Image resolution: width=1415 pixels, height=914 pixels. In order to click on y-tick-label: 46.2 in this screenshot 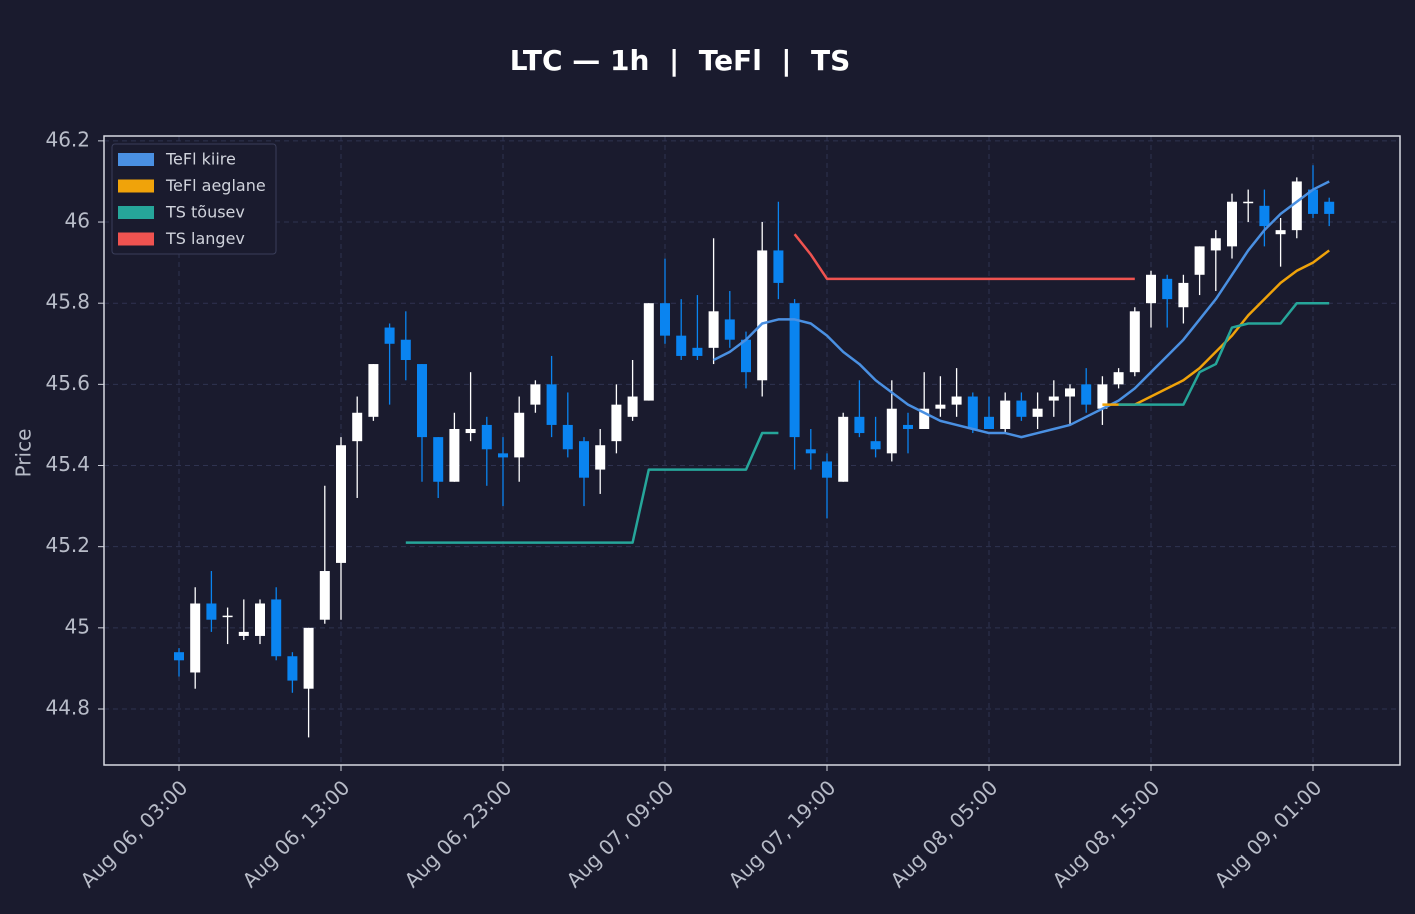, I will do `click(67, 139)`.